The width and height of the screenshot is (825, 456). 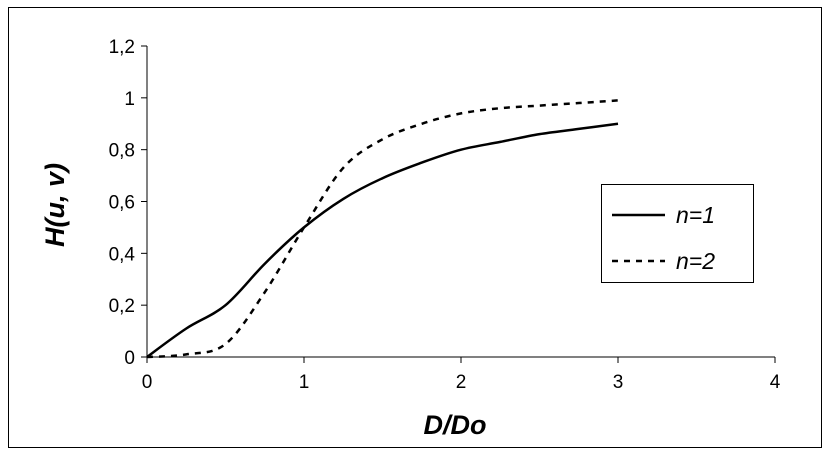 I want to click on y-axis-ticks: 0 0,2 0,4 0,6 0,8 1 1,2, so click(x=128, y=203).